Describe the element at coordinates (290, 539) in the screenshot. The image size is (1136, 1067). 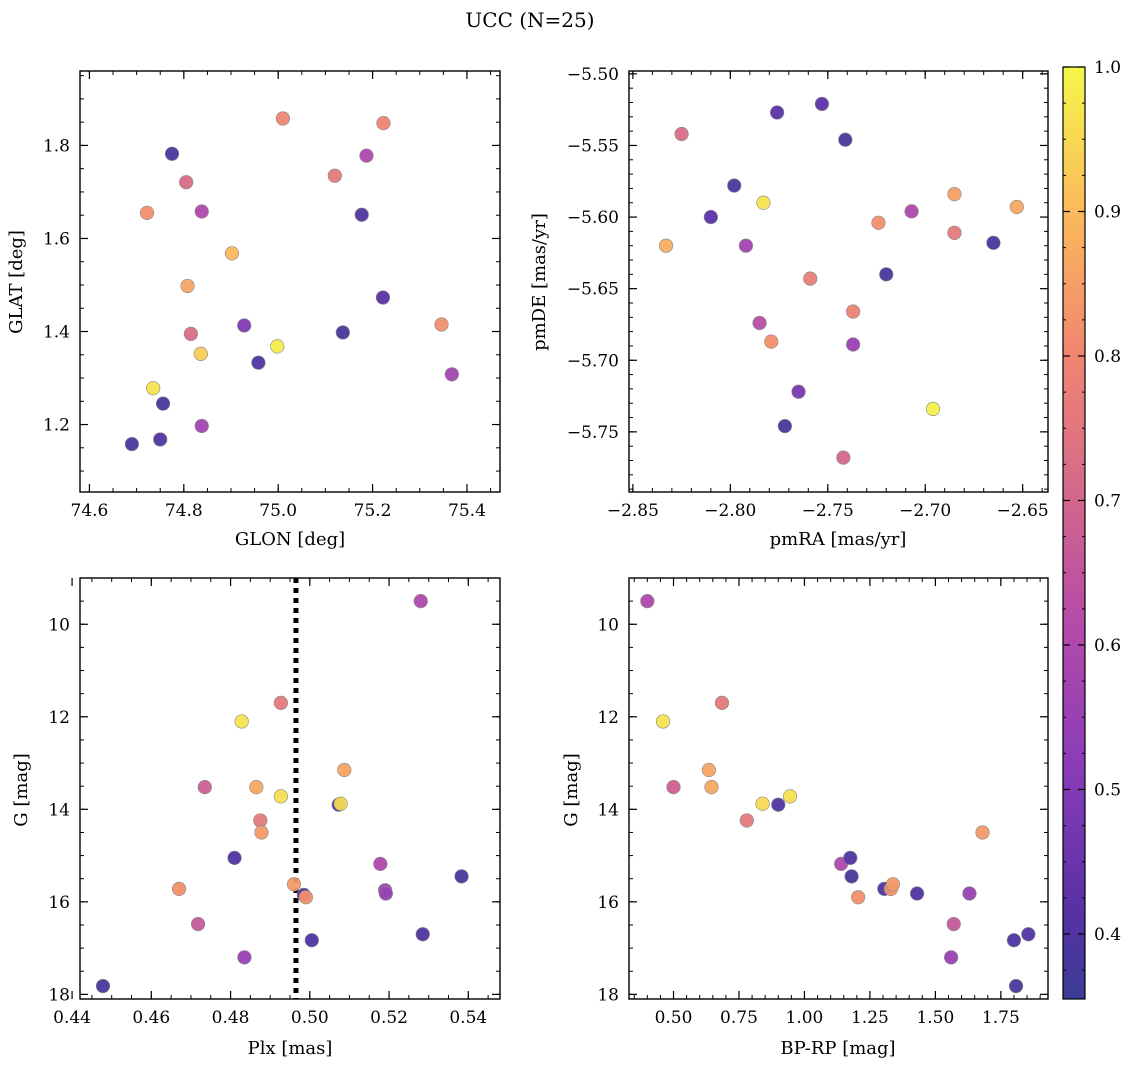
I see `x-axis-label: GLON [deg]` at that location.